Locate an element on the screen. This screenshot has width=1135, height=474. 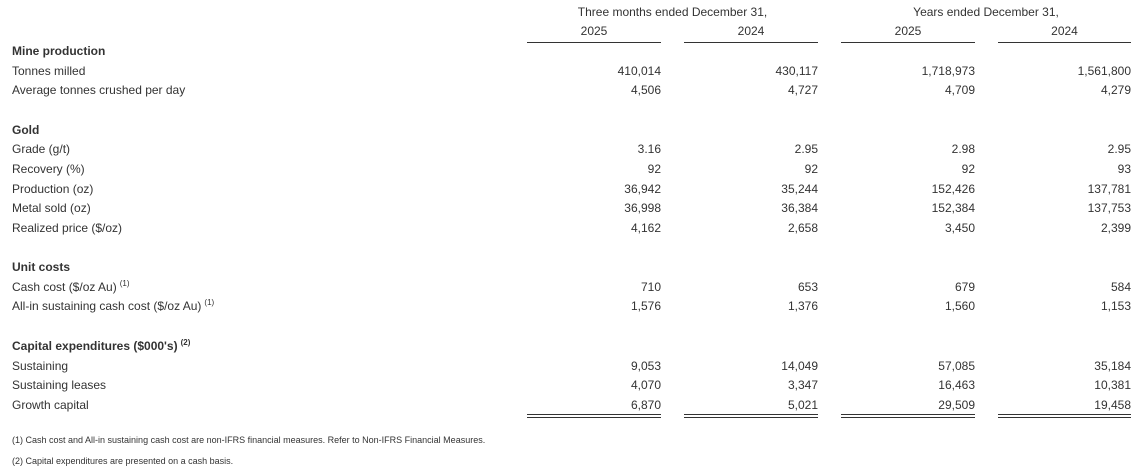
group-header: Years ended December 31, is located at coordinates (986, 12).